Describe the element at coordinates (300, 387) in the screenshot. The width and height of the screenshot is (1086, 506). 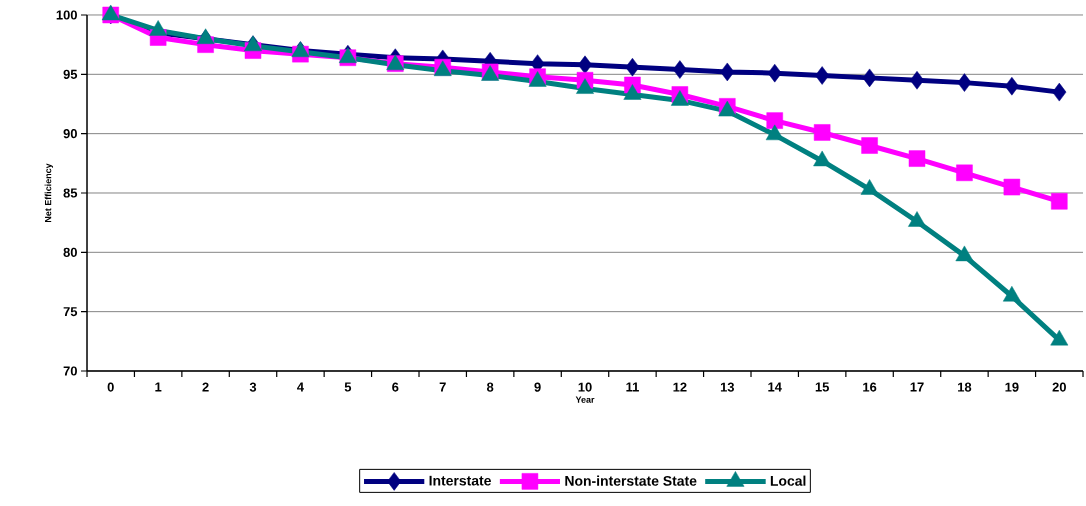
I see `x-tick-label: 4` at that location.